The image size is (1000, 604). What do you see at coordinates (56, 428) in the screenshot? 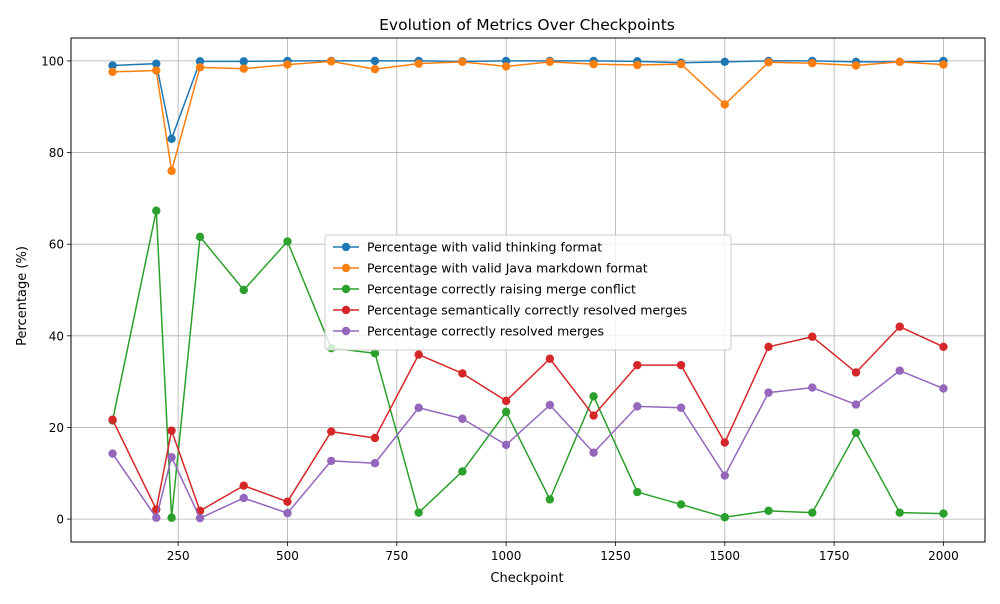
I see `y-tick-label: 20` at bounding box center [56, 428].